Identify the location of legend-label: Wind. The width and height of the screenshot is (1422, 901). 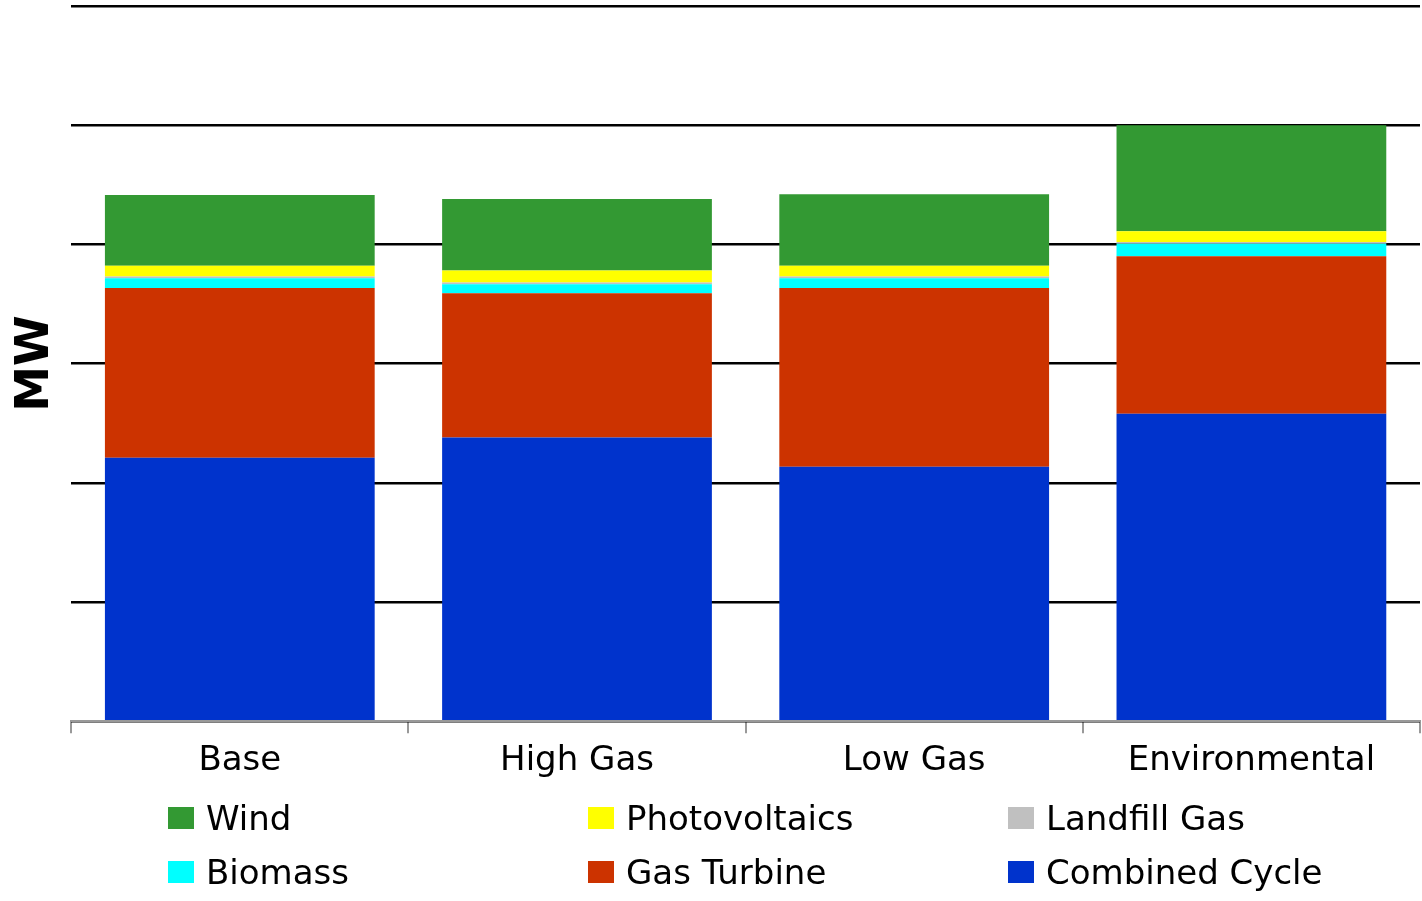
(249, 818).